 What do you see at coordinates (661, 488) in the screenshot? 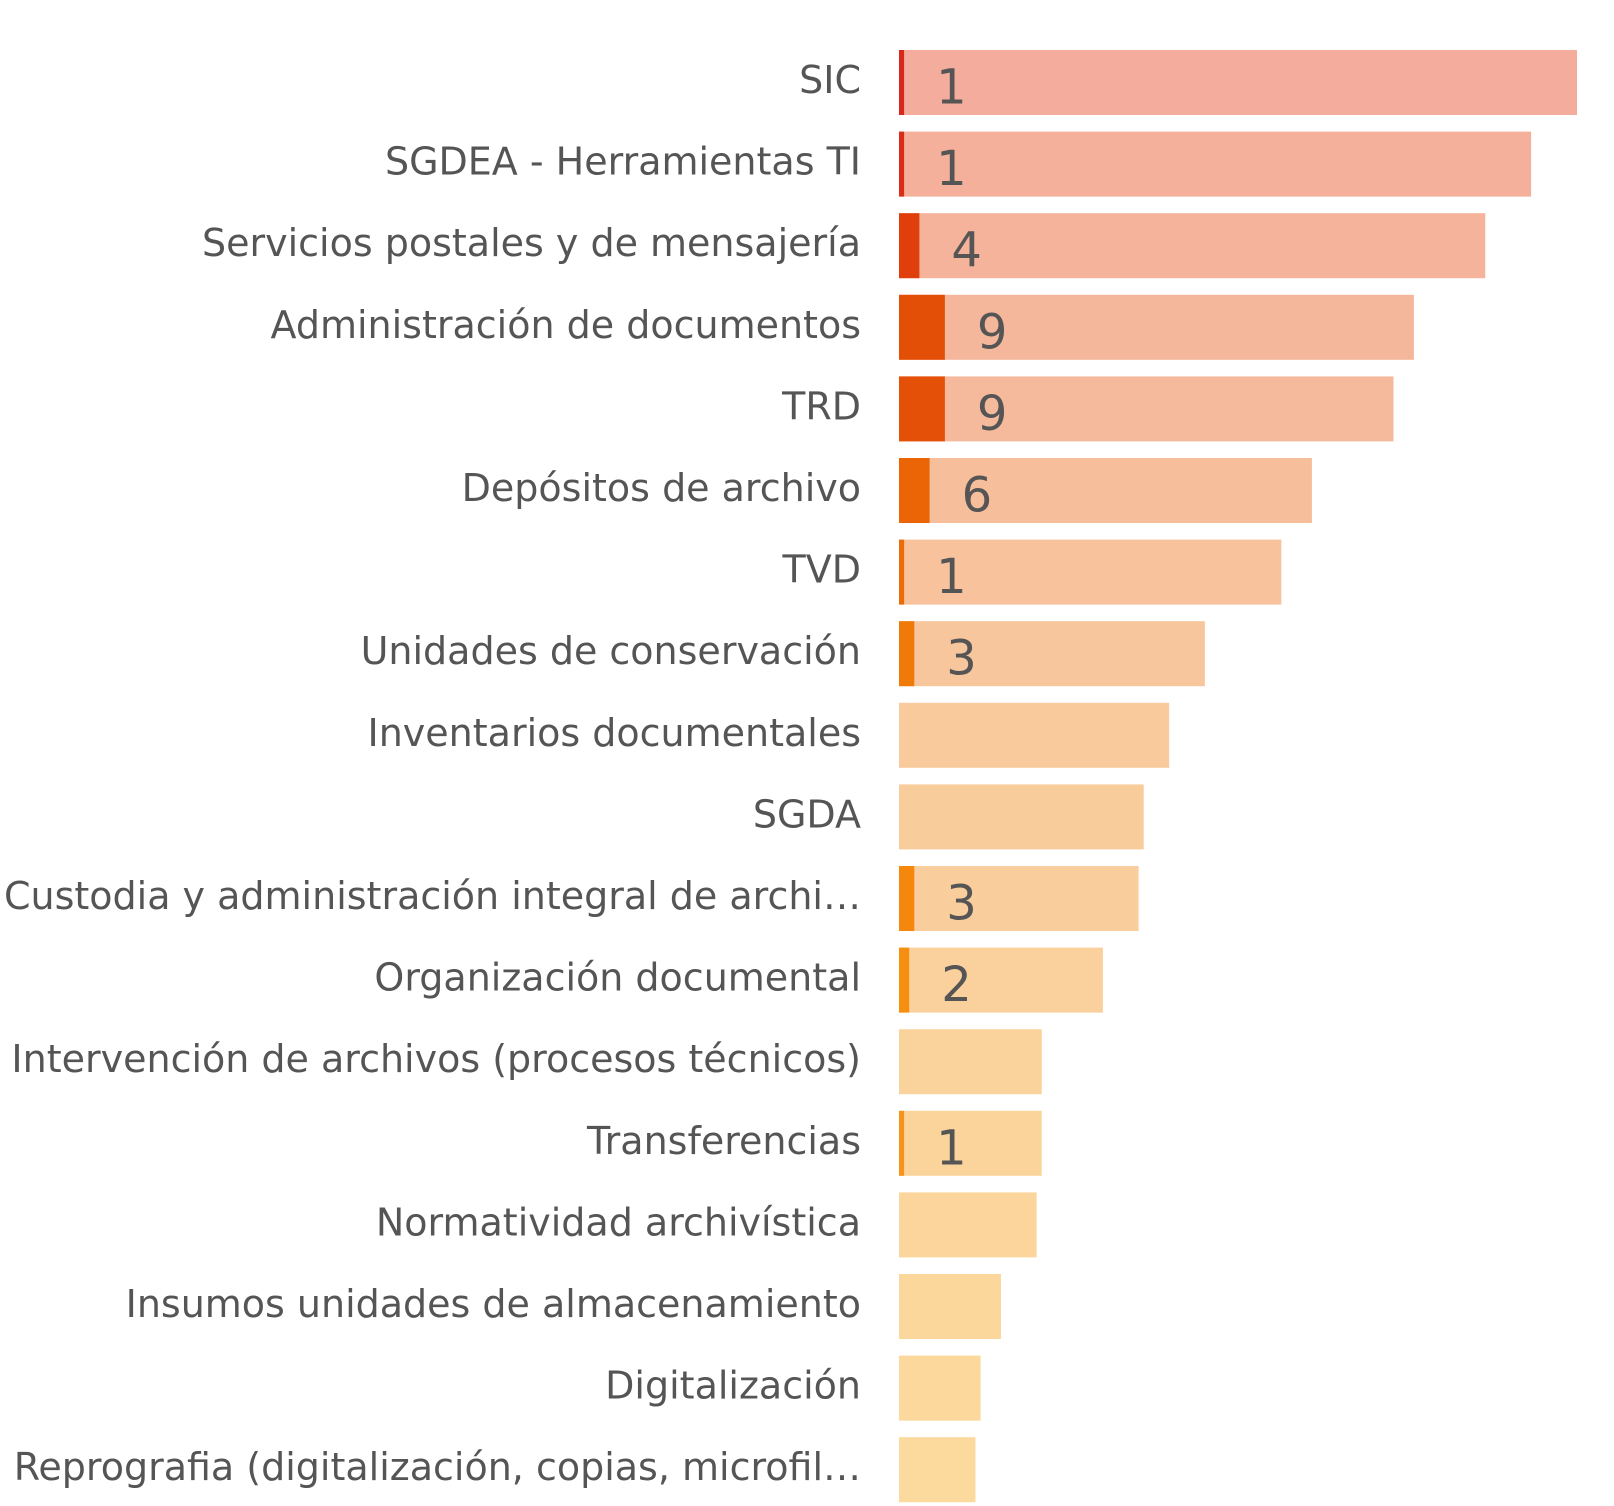
I see `category-label: Depósitos de archivo` at bounding box center [661, 488].